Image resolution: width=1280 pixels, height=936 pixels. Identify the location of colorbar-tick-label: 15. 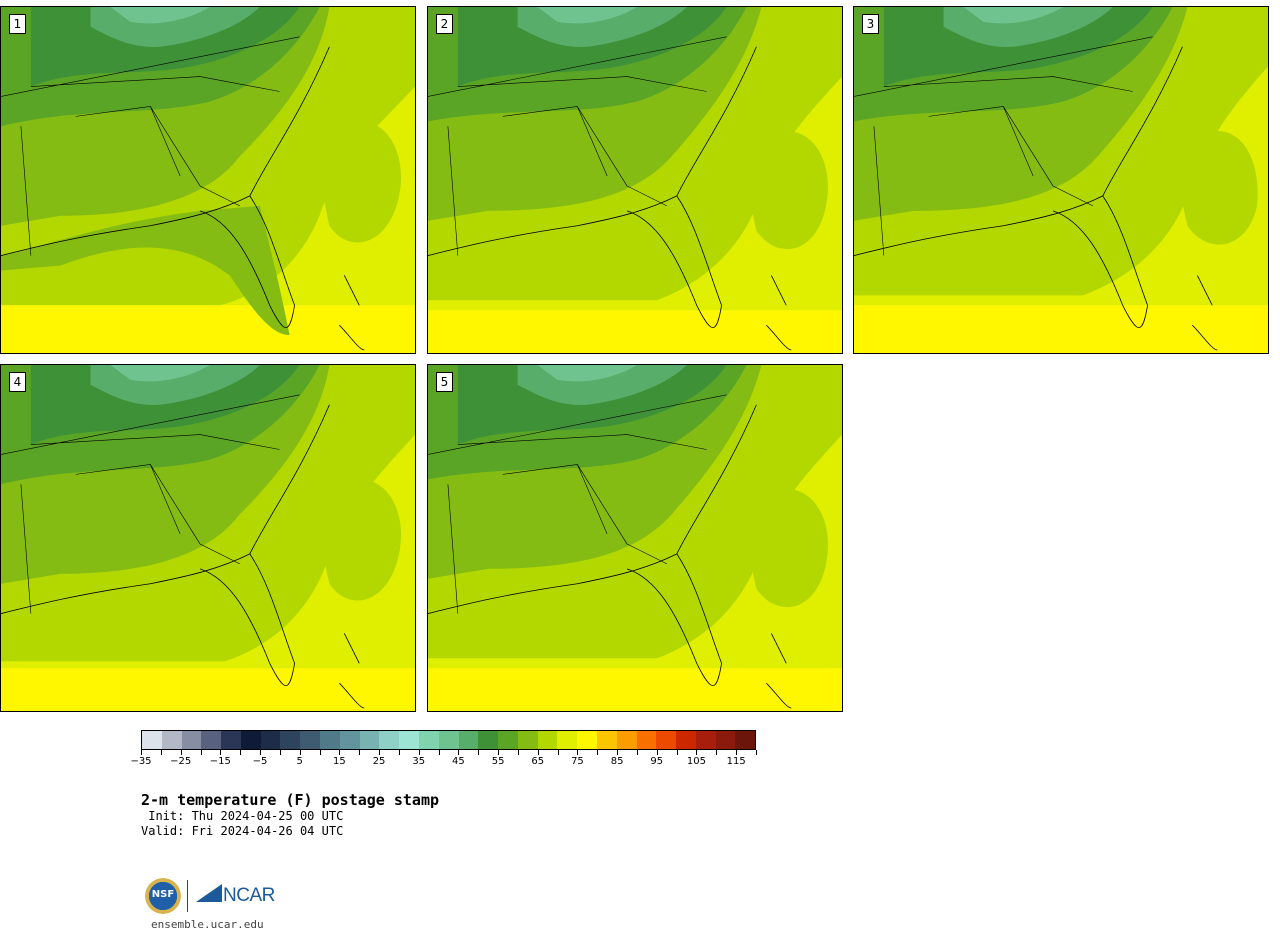
(339, 761).